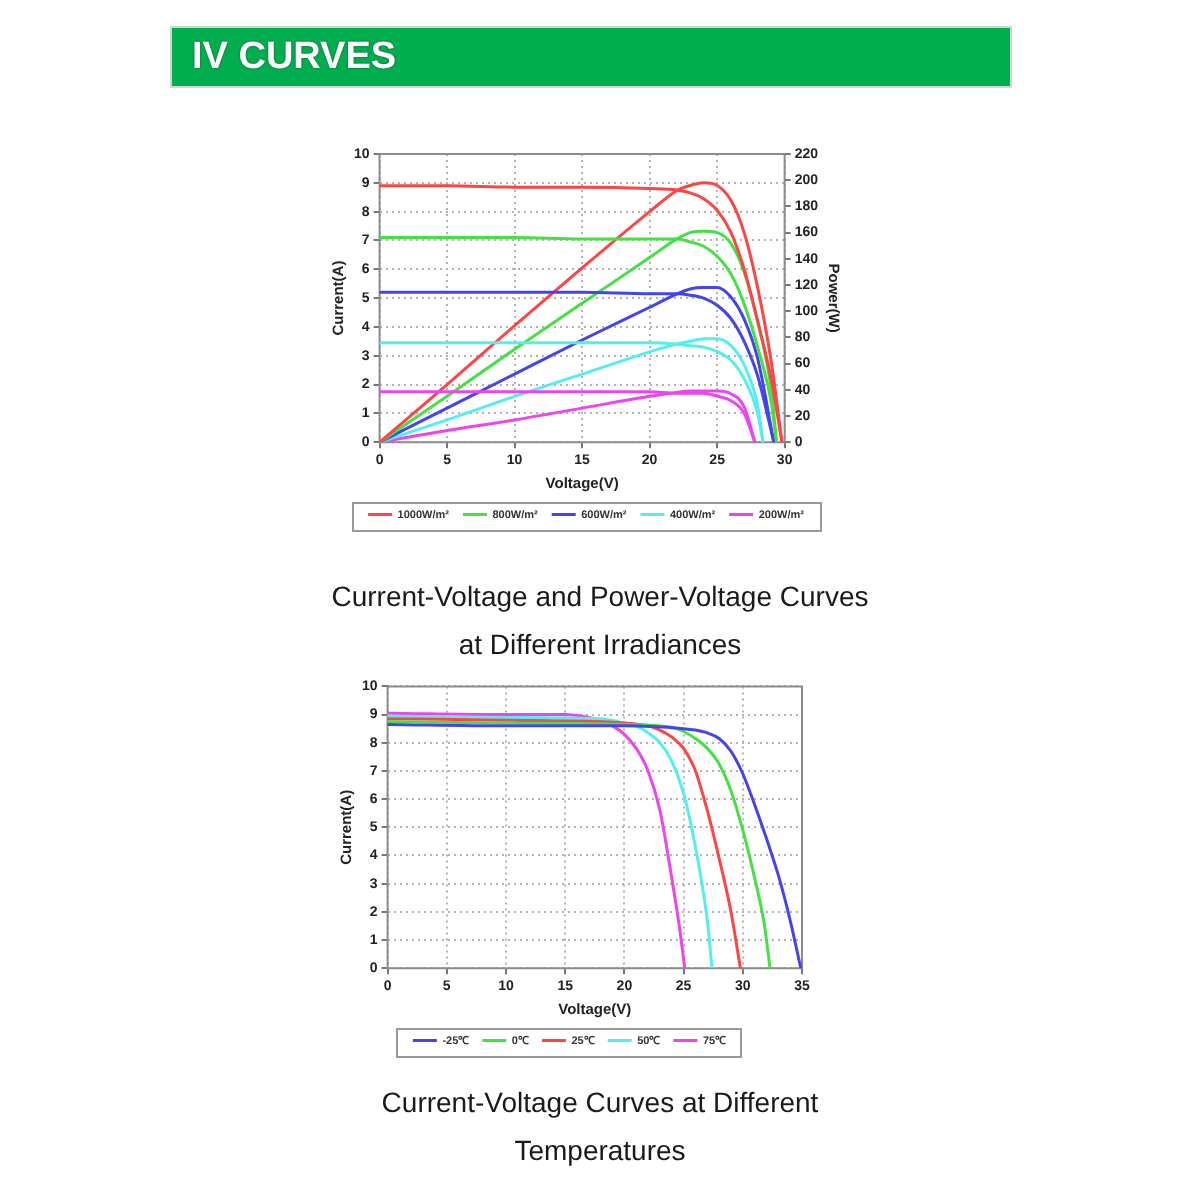 This screenshot has width=1200, height=1200. Describe the element at coordinates (600, 1127) in the screenshot. I see `text: Current-Voltage Curves at Different Temperatures` at that location.